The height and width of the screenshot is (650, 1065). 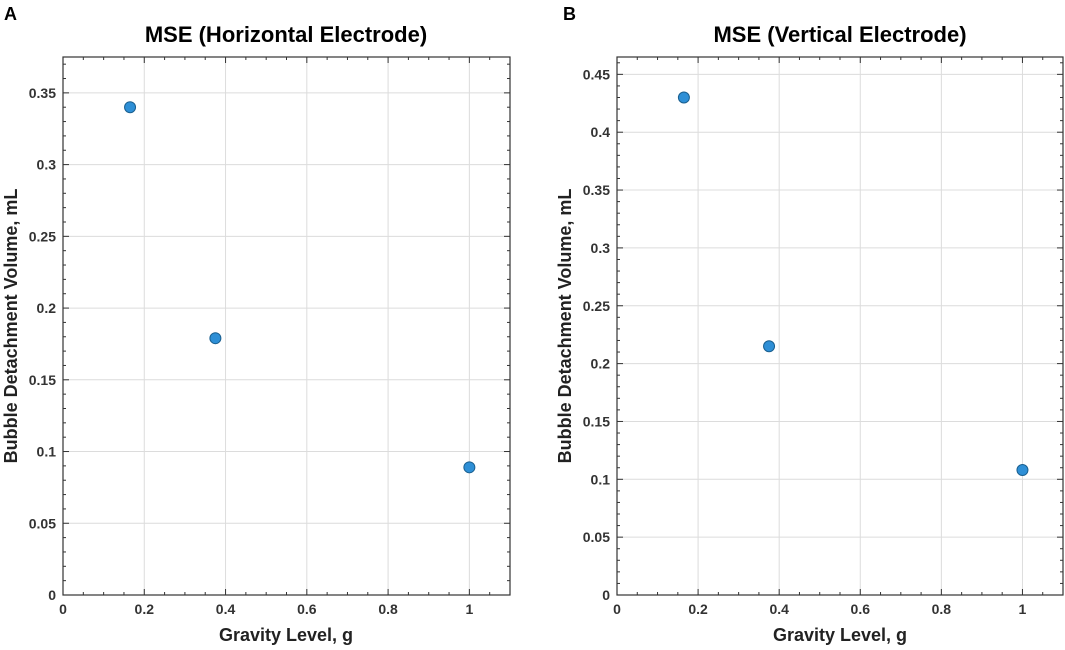 What do you see at coordinates (596, 190) in the screenshot?
I see `panel-b-y-tick-label: 0.35` at bounding box center [596, 190].